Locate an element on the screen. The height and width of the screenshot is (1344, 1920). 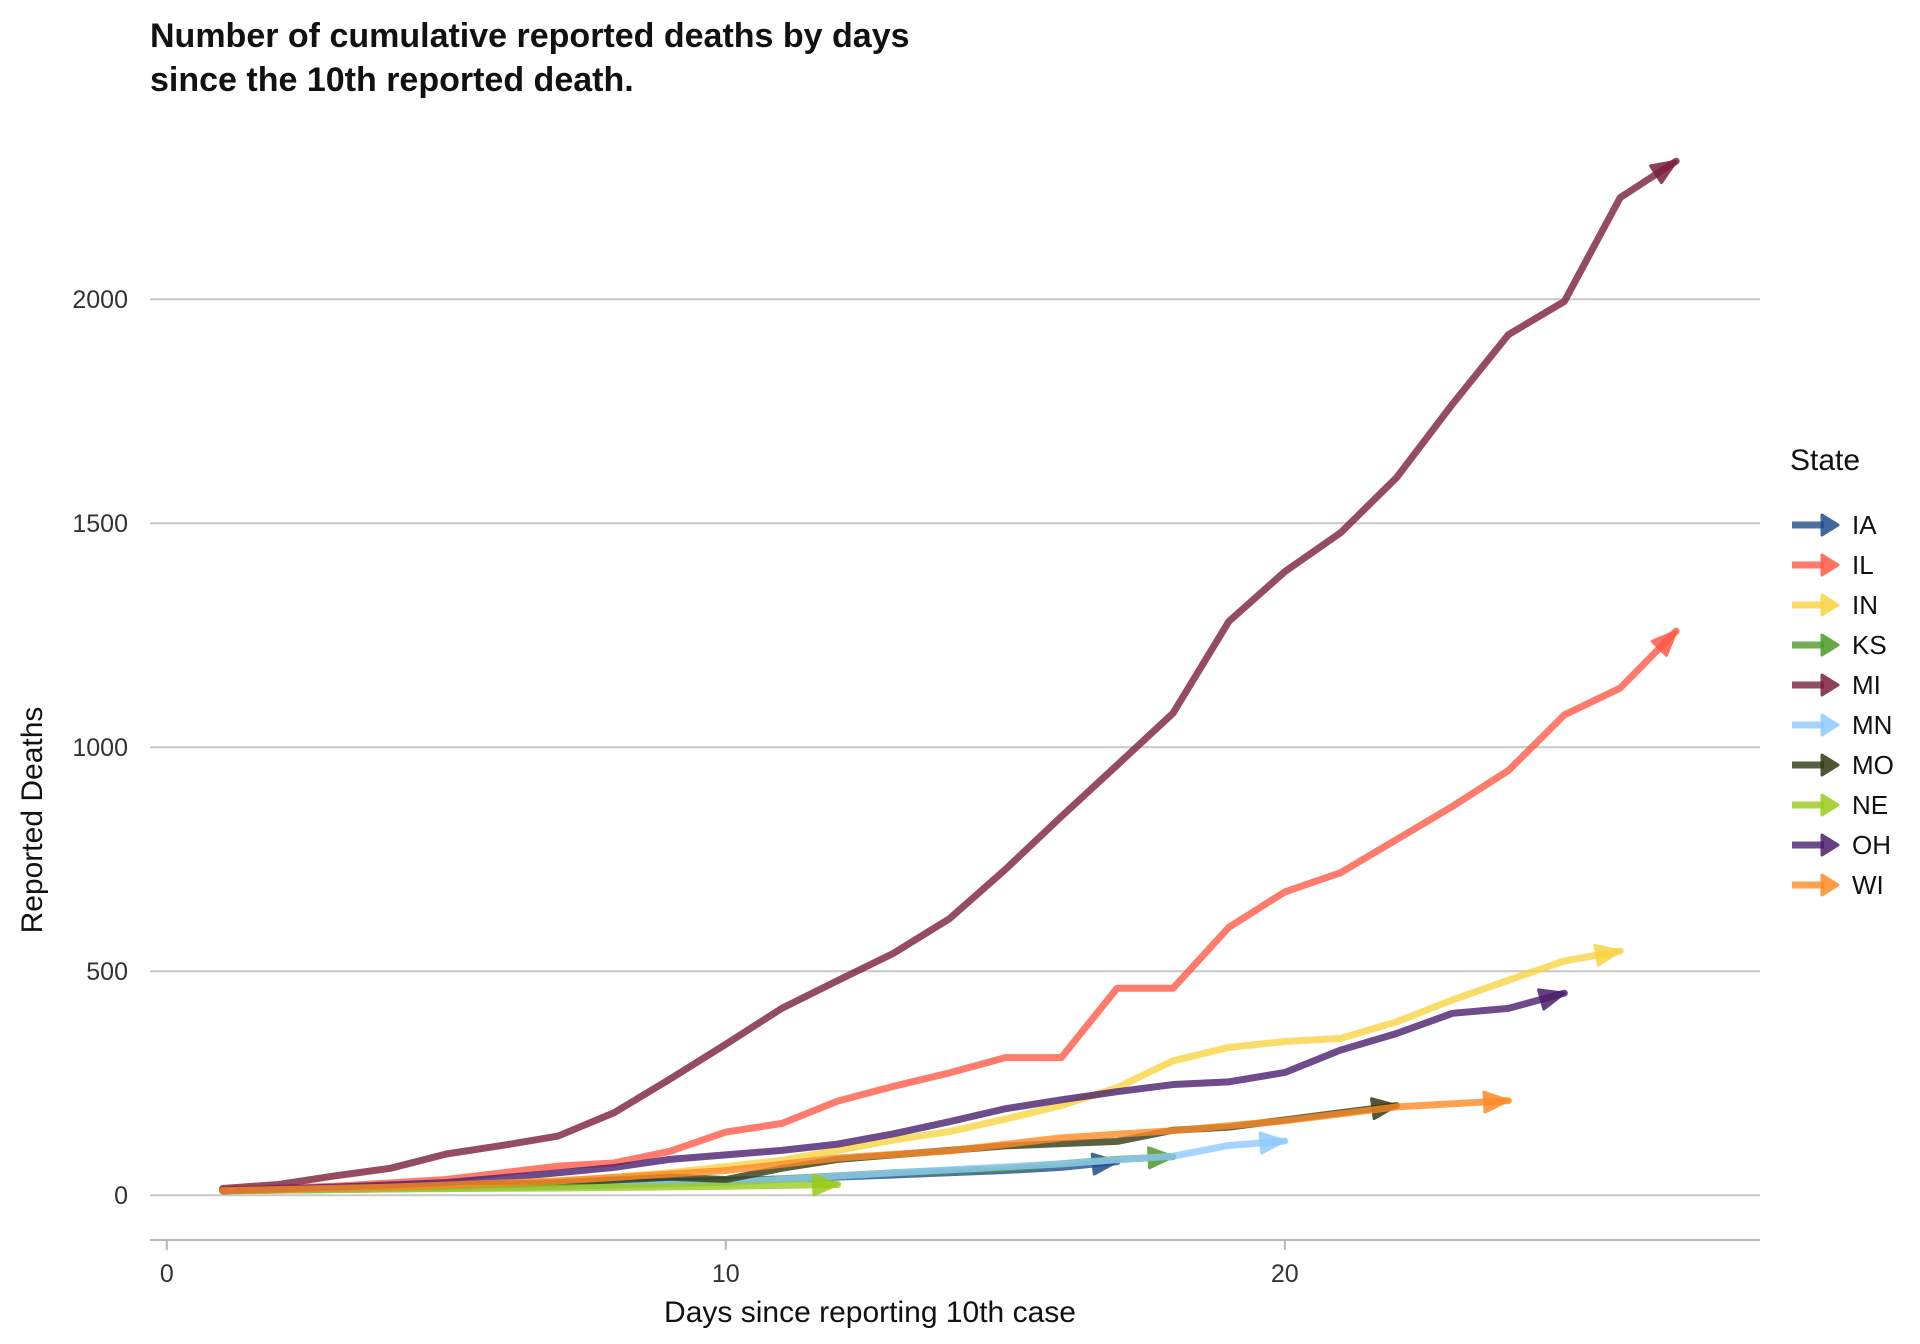
legend-label-OH: OH is located at coordinates (1871, 845).